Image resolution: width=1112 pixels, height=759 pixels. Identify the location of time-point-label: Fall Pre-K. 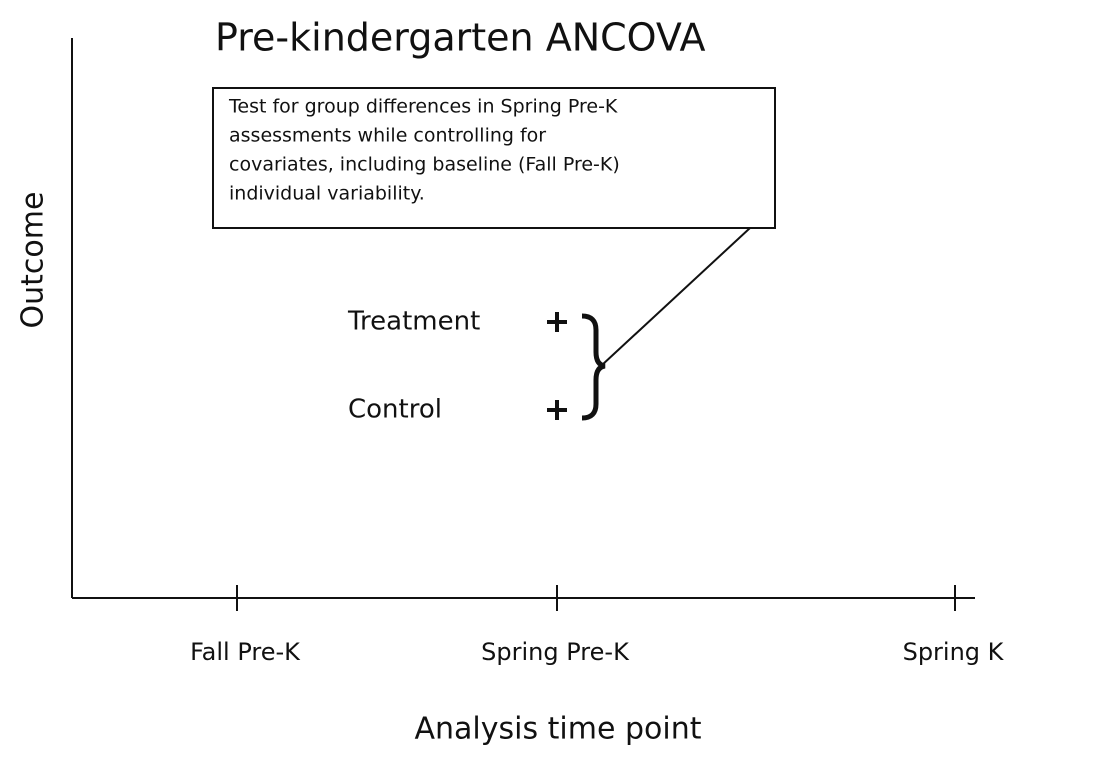
(245, 652).